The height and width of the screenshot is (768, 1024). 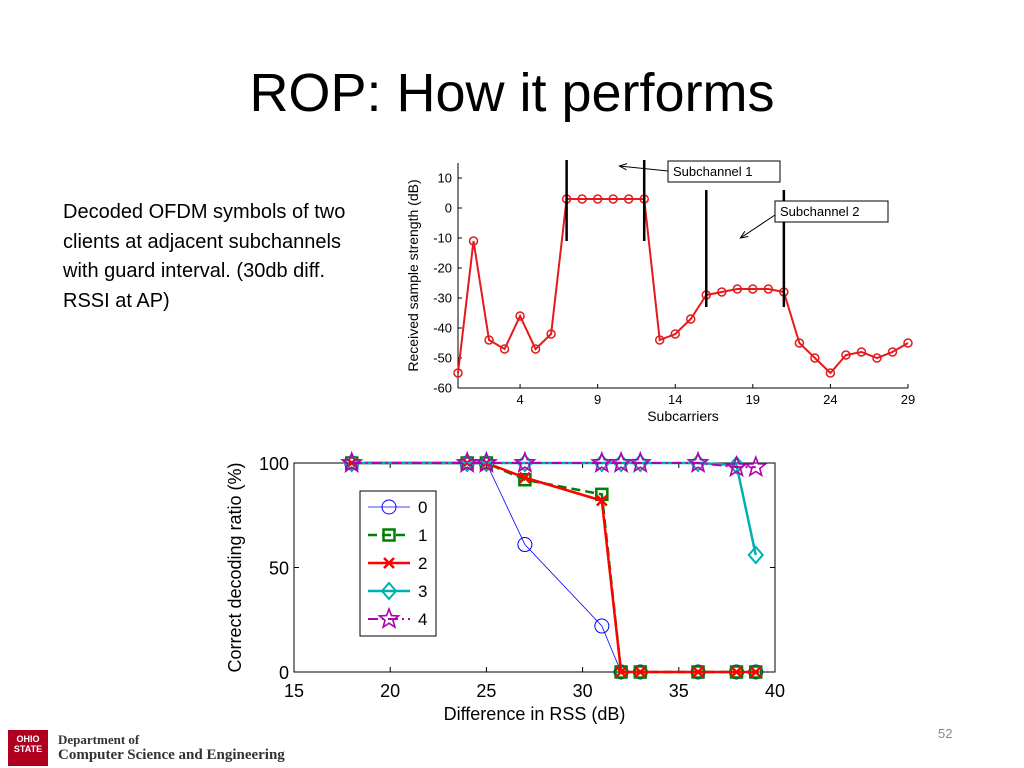 What do you see at coordinates (422, 591) in the screenshot?
I see `chart2-legend-label: 3` at bounding box center [422, 591].